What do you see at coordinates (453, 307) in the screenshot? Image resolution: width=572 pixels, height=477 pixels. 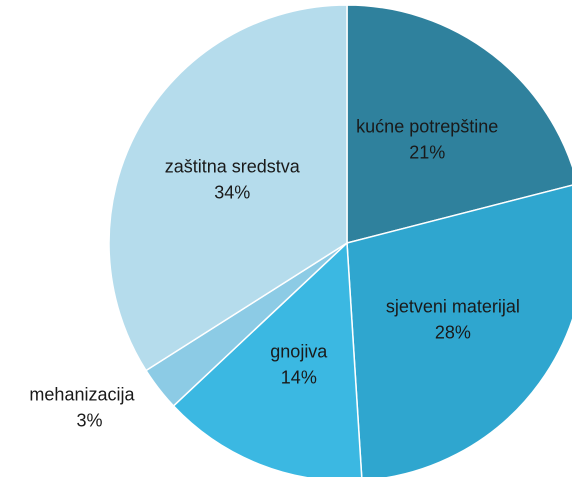 I see `slice-label: sjetveni materijal` at bounding box center [453, 307].